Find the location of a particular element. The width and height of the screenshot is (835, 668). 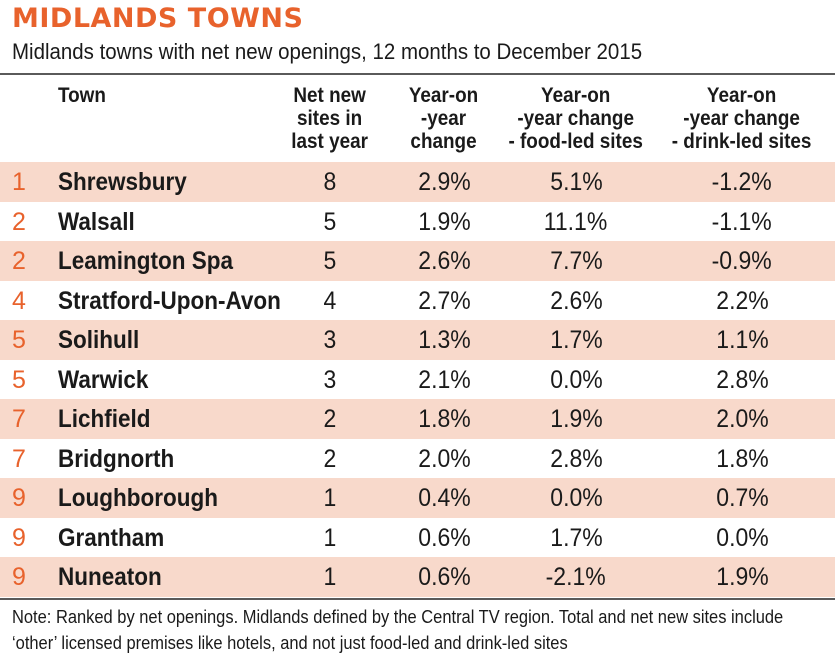

drink-cell: 2.2% is located at coordinates (742, 301).